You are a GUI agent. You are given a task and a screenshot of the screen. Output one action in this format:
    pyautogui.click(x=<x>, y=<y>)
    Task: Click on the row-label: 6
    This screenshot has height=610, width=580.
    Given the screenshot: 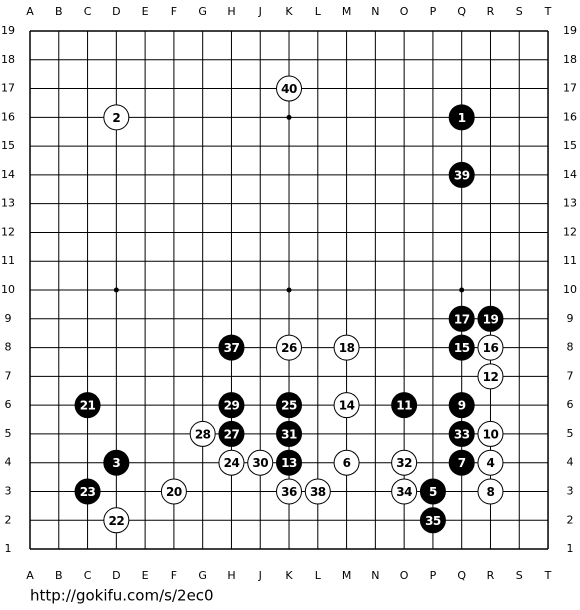 What is the action you would take?
    pyautogui.click(x=8, y=404)
    